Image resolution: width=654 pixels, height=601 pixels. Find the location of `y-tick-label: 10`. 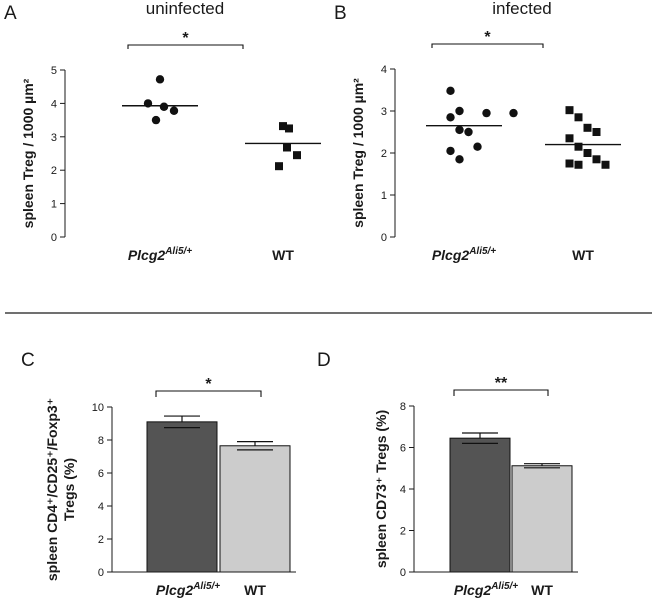

y-tick-label: 10 is located at coordinates (98, 408).